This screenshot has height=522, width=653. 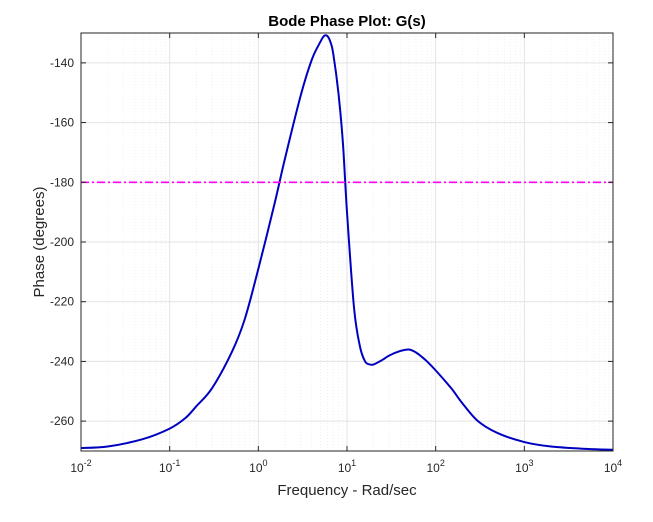 I want to click on y-tick-label: -220, so click(x=62, y=302).